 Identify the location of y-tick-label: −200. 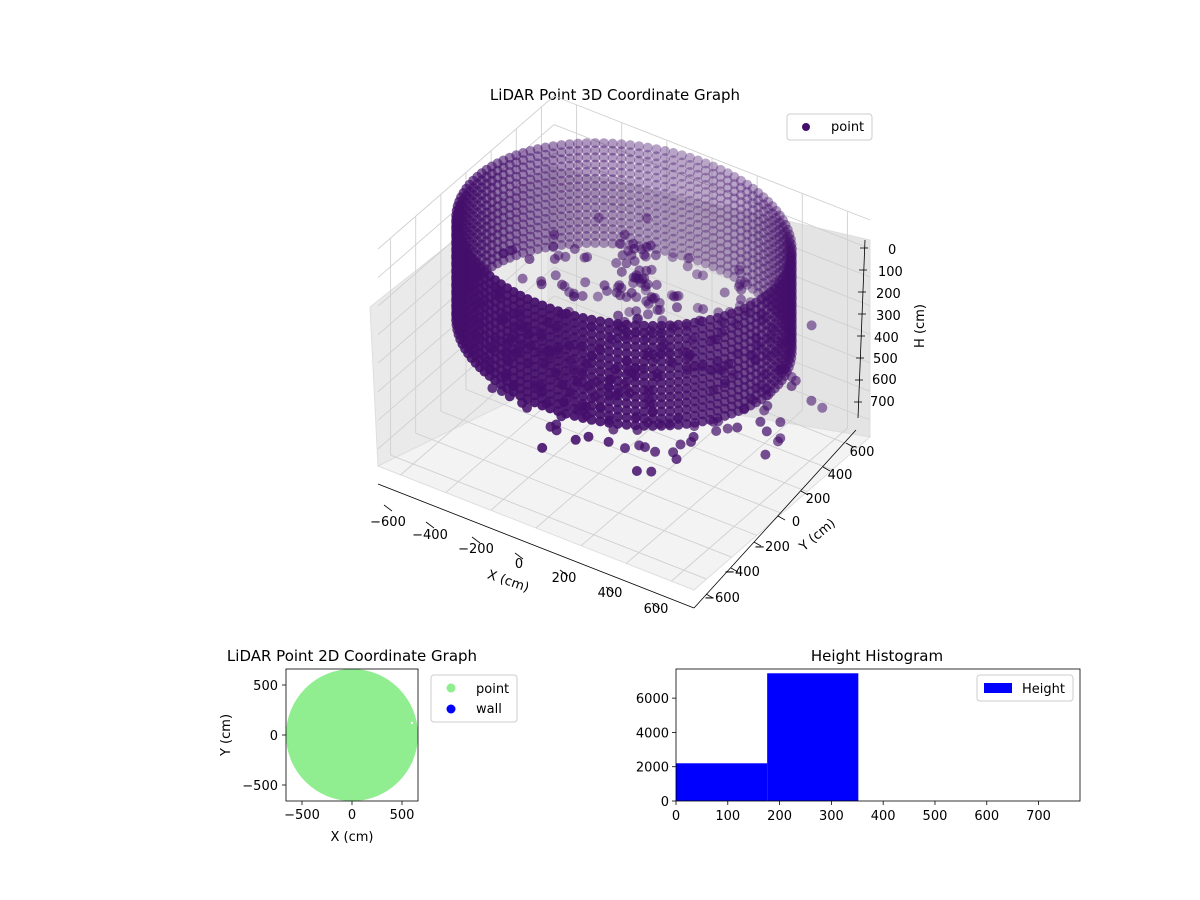
(772, 547).